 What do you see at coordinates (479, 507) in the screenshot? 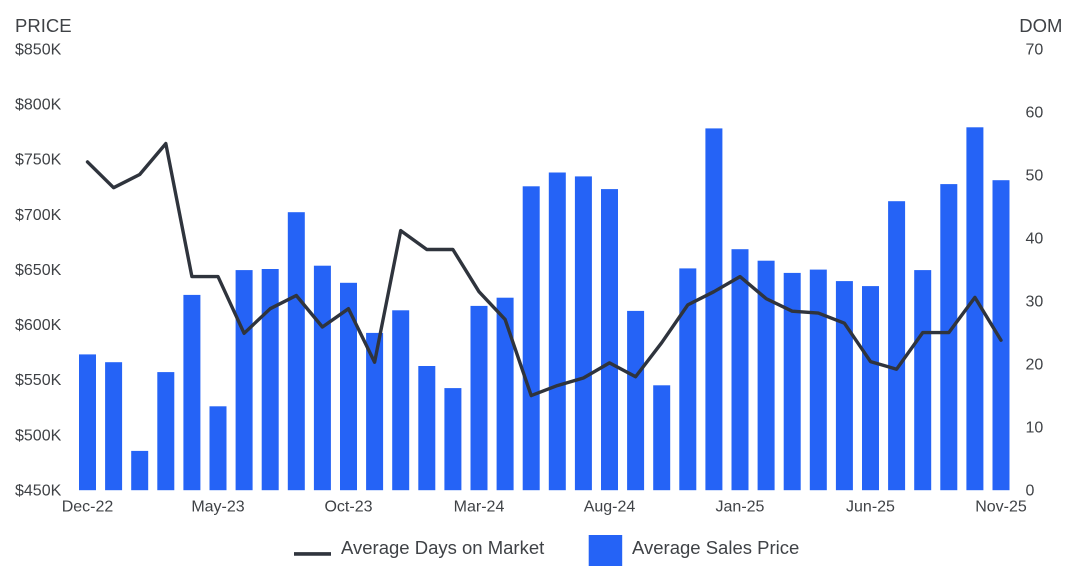
I see `svg-text: Mar-24` at bounding box center [479, 507].